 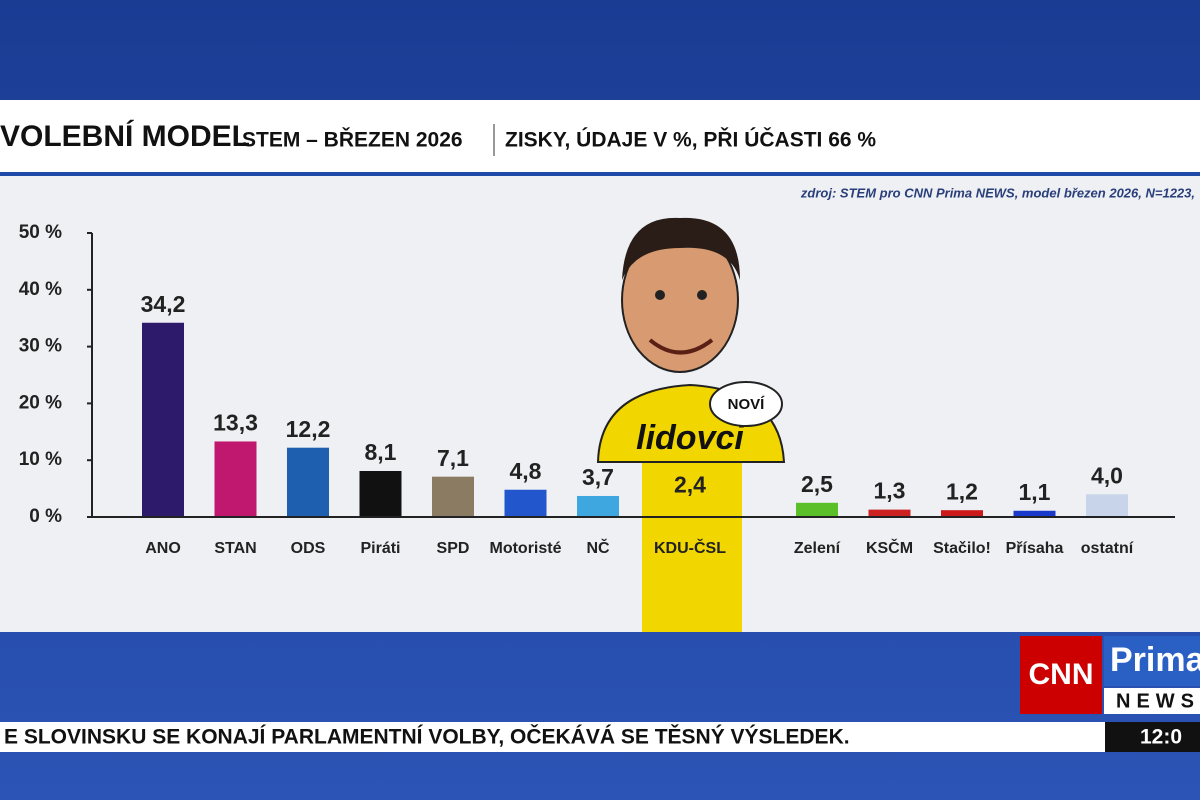 What do you see at coordinates (681, 346) in the screenshot?
I see `smile` at bounding box center [681, 346].